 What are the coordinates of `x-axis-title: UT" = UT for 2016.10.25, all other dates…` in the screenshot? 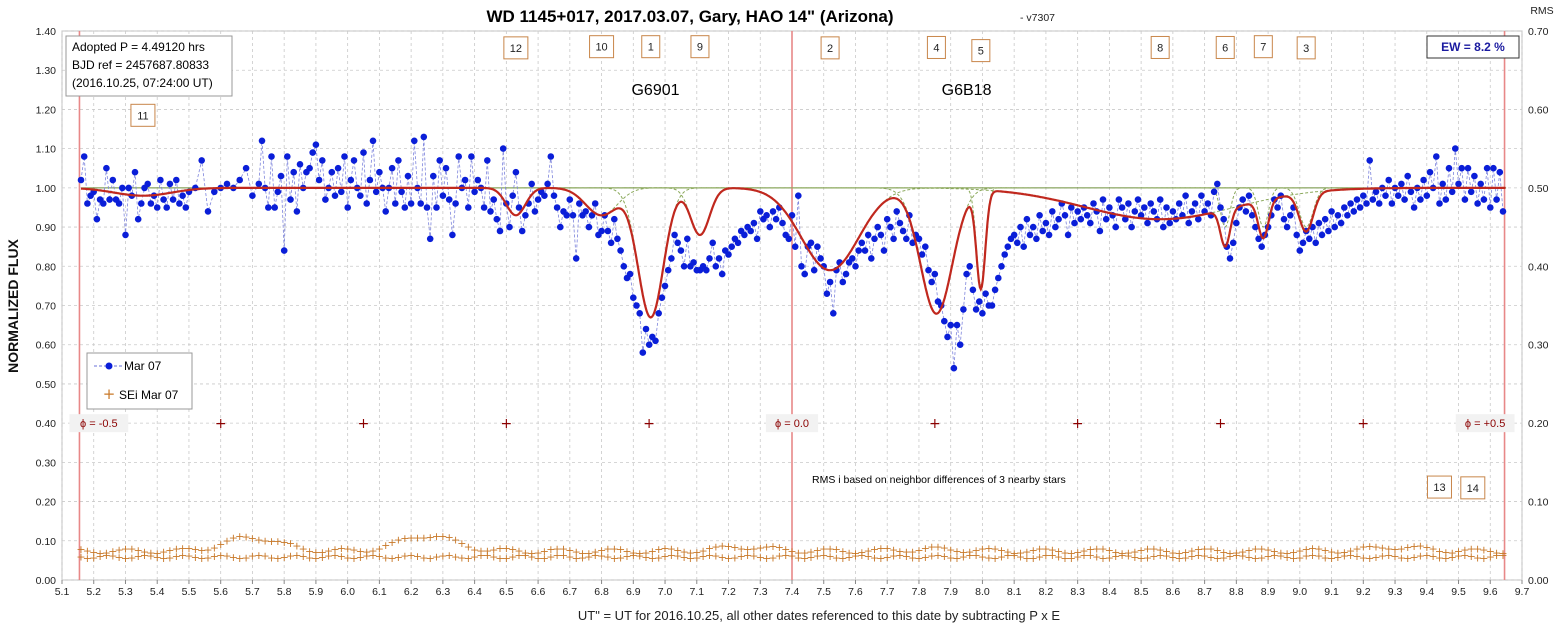 It's located at (819, 615).